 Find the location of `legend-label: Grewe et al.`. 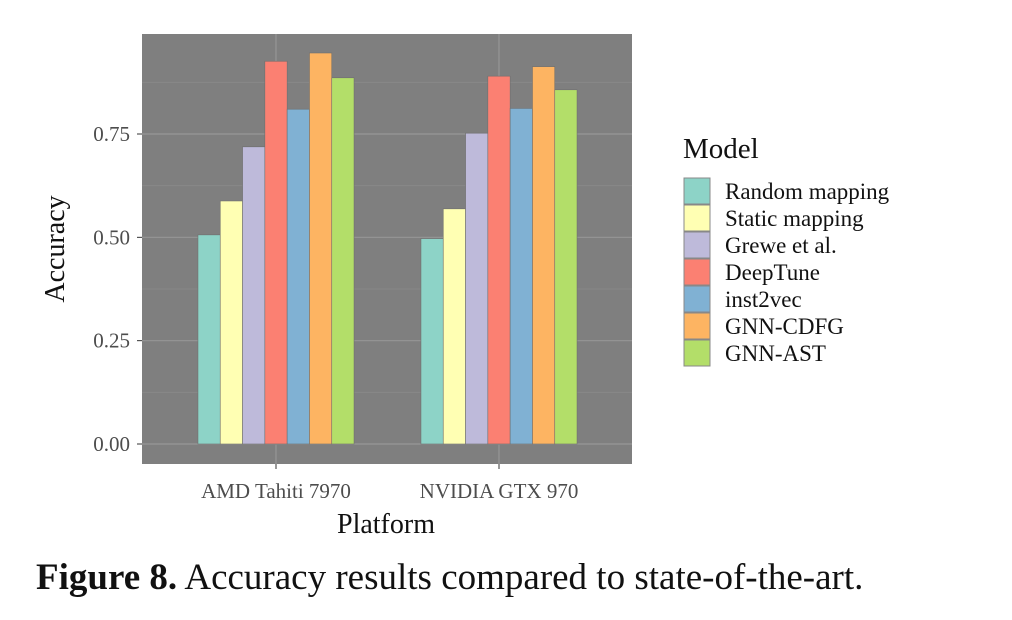

legend-label: Grewe et al. is located at coordinates (781, 245).